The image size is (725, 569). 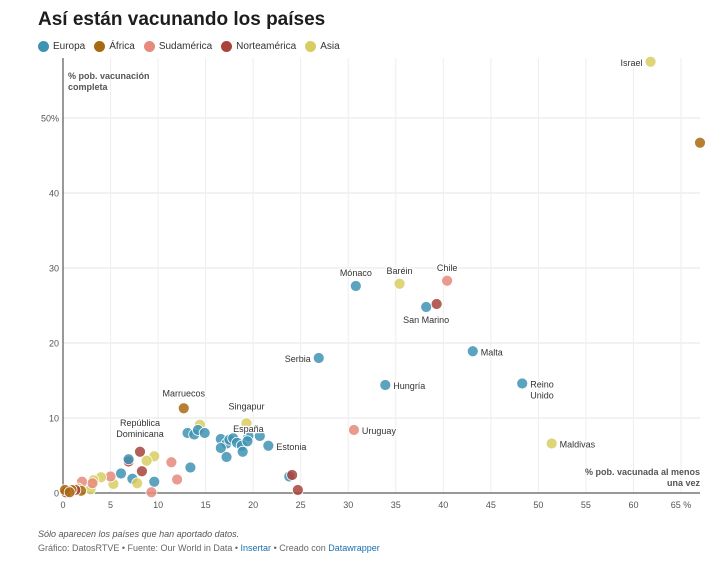 What do you see at coordinates (185, 46) in the screenshot?
I see `legend-label: Sudamérica` at bounding box center [185, 46].